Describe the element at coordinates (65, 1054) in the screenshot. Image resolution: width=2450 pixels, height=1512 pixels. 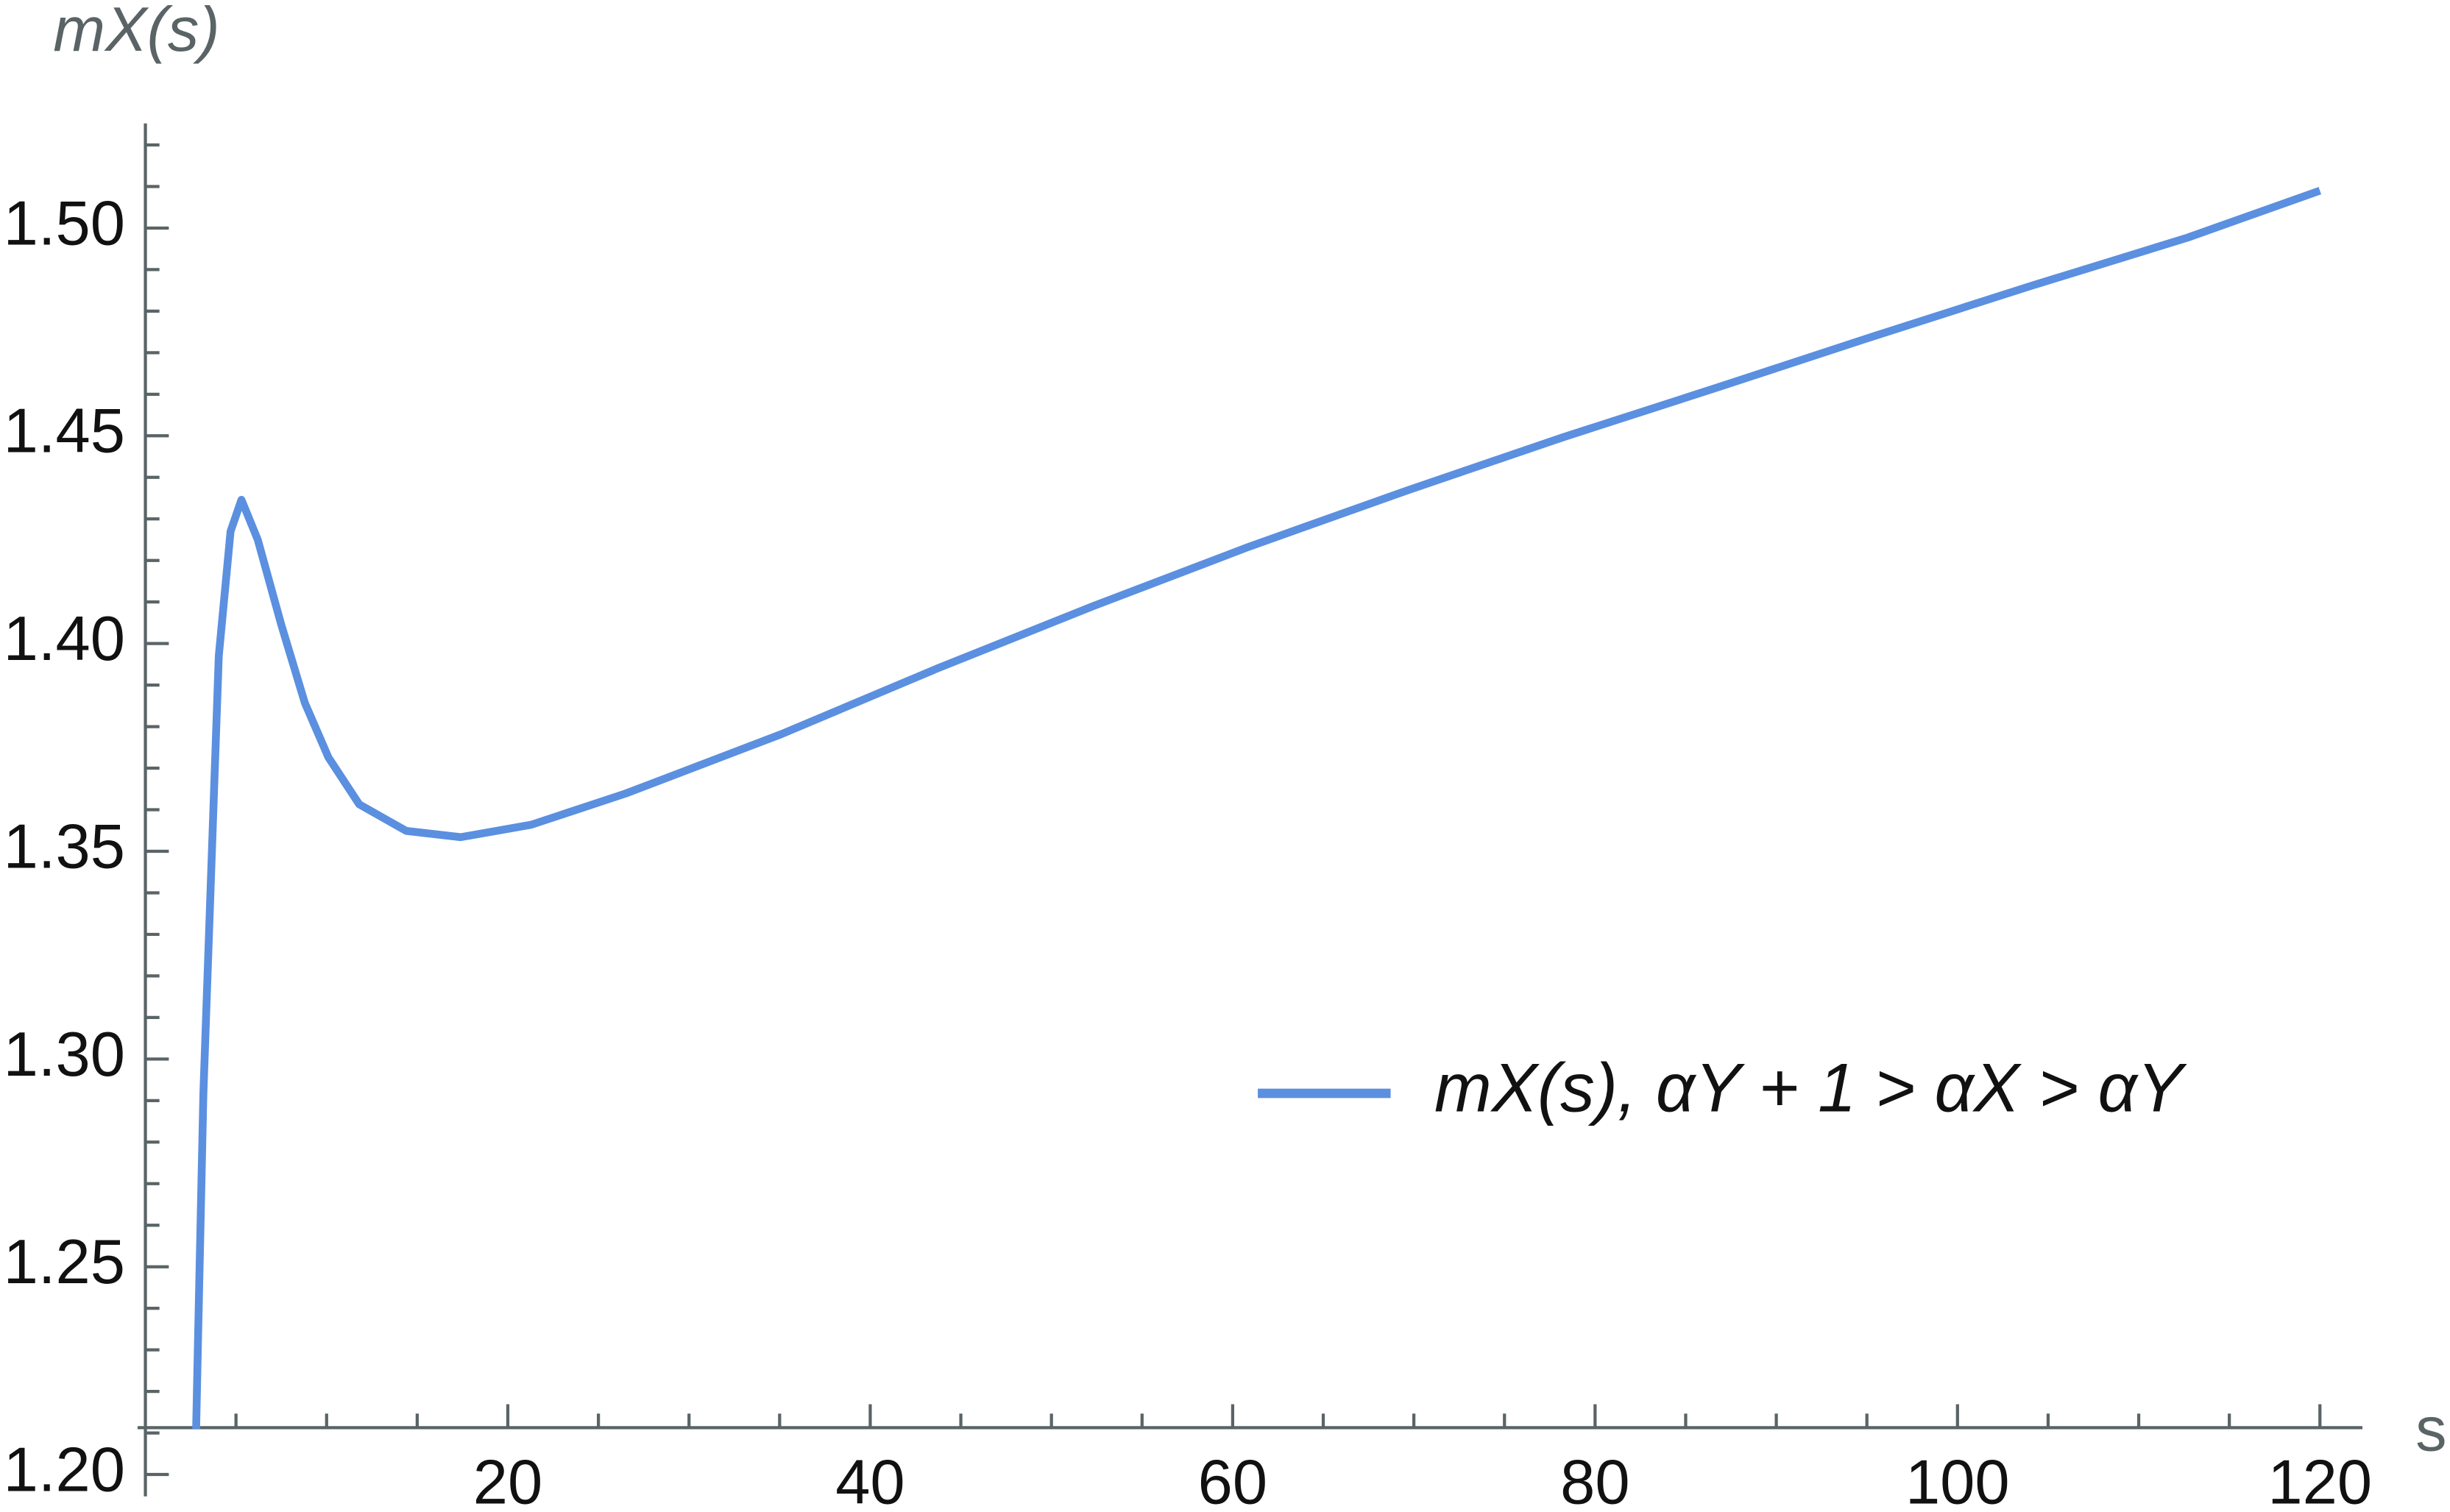
I see `y-tick-label: 1.30` at that location.